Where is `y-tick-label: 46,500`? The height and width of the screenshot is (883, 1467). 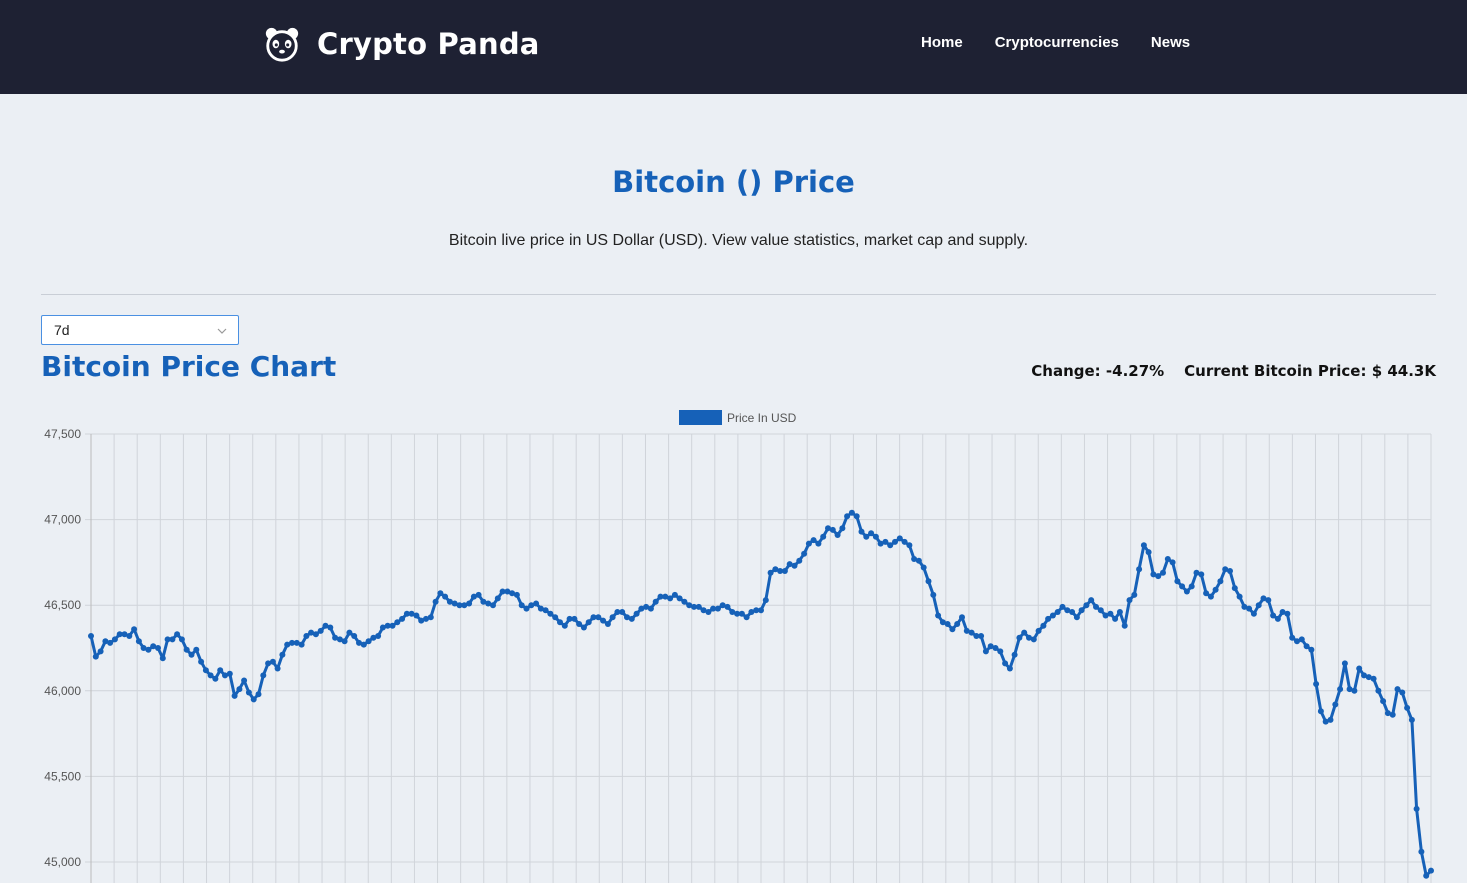
y-tick-label: 46,500 is located at coordinates (62, 605).